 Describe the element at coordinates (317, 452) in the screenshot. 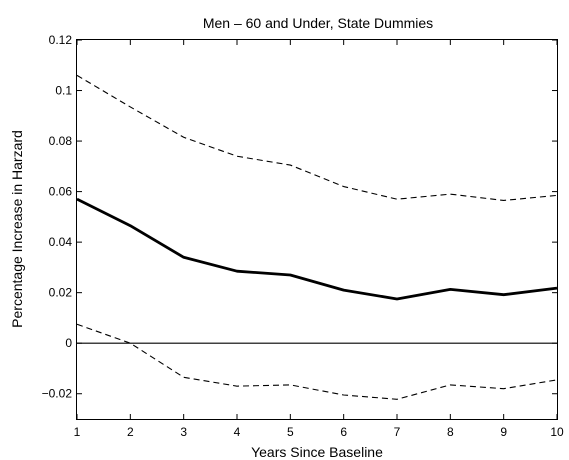

I see `x-axis-label: Years Since Baseline` at that location.